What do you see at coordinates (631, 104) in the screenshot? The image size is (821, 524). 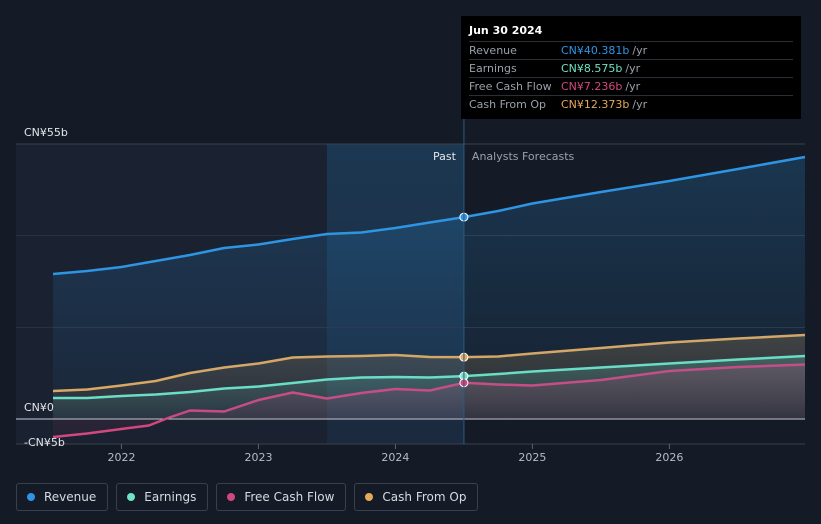 I see `tooltip-row-cfo: Cash From Op CN¥12.373b /yr` at bounding box center [631, 104].